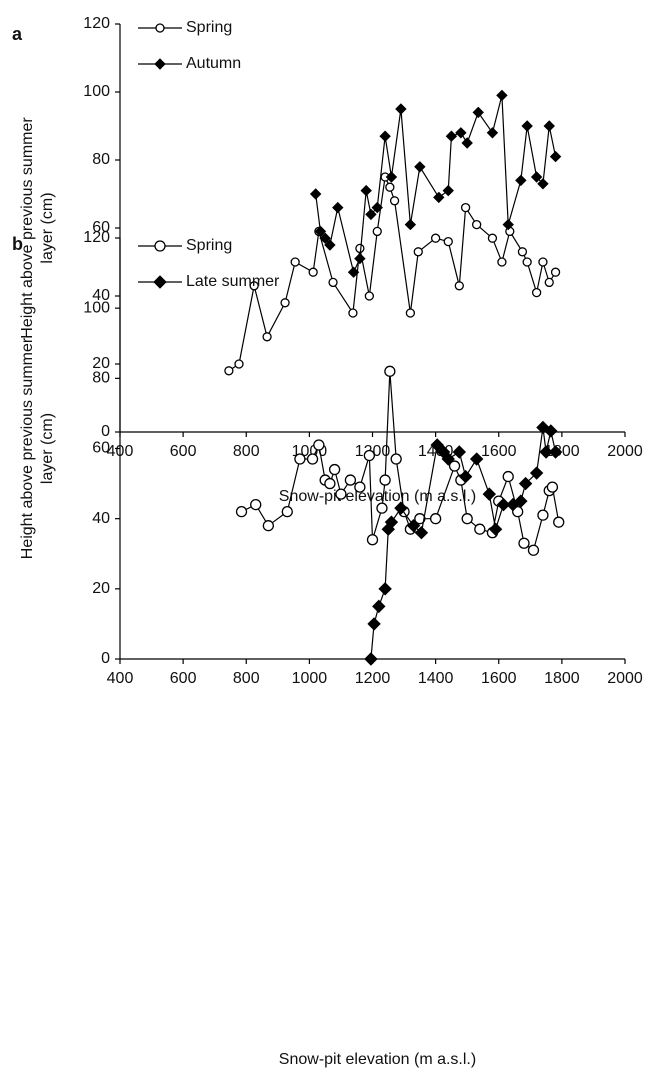 This screenshot has width=649, height=1077. I want to click on x-tick-label: 1400, so click(436, 678).